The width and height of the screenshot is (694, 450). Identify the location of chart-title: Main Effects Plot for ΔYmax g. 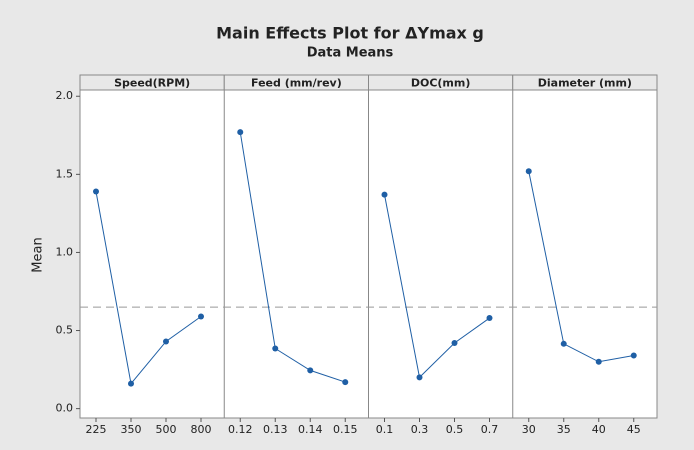
(350, 33).